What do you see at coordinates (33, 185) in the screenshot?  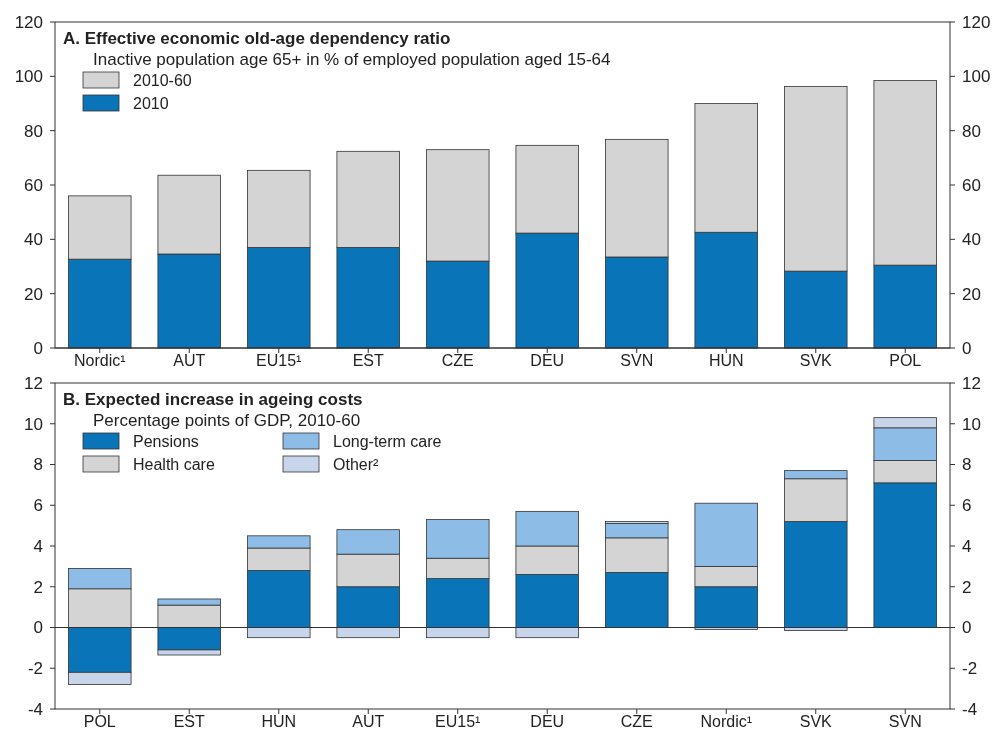 I see `y-tick-label: 60` at bounding box center [33, 185].